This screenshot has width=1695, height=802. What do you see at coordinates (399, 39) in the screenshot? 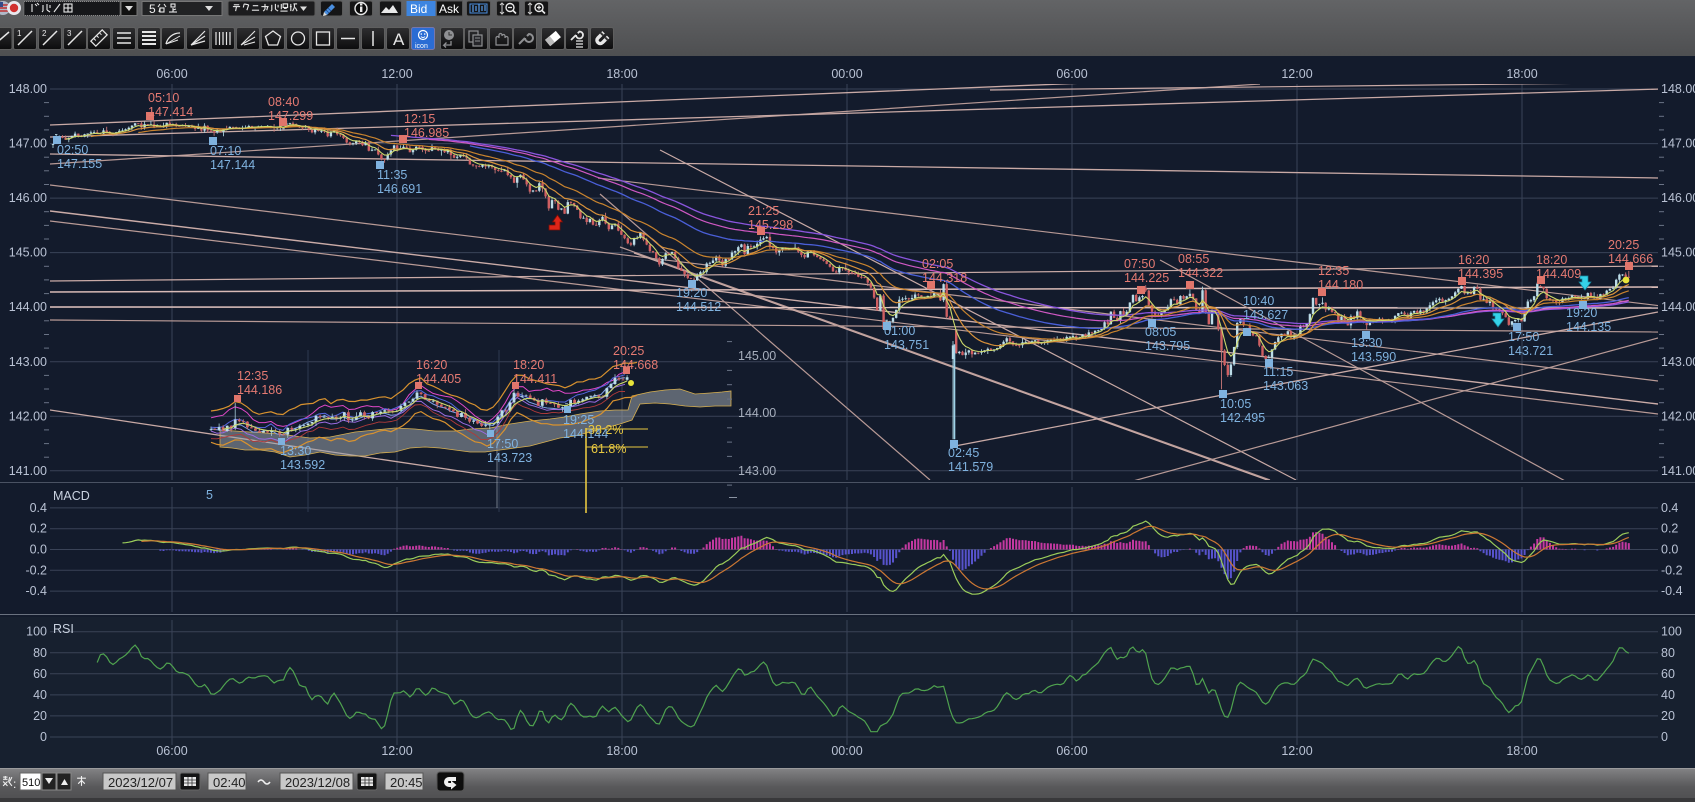
I see `svg-text: A` at bounding box center [399, 39].